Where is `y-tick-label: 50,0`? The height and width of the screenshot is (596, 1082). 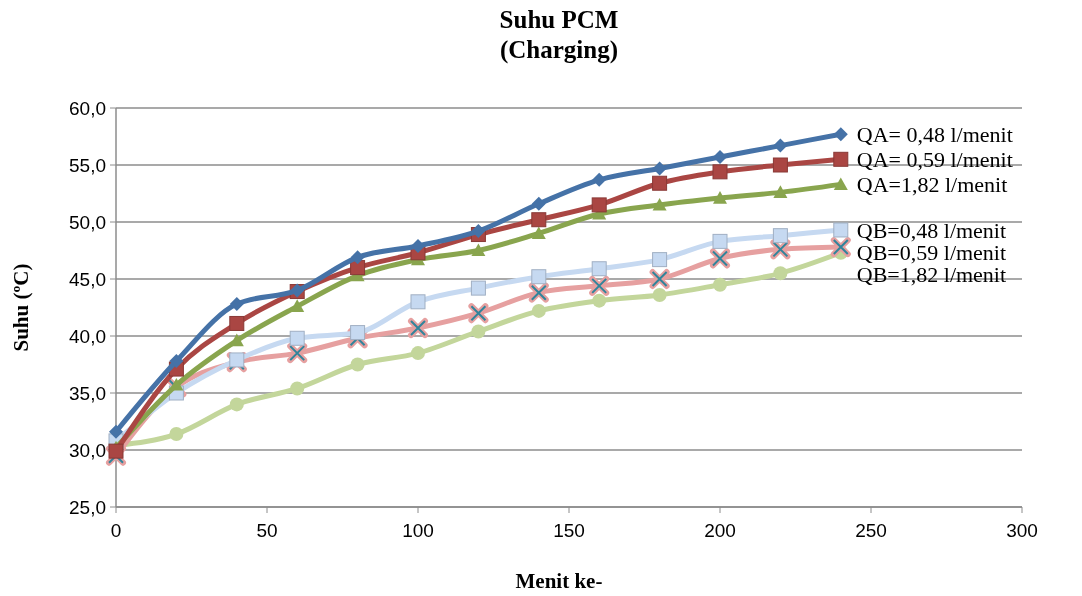 y-tick-label: 50,0 is located at coordinates (87, 222).